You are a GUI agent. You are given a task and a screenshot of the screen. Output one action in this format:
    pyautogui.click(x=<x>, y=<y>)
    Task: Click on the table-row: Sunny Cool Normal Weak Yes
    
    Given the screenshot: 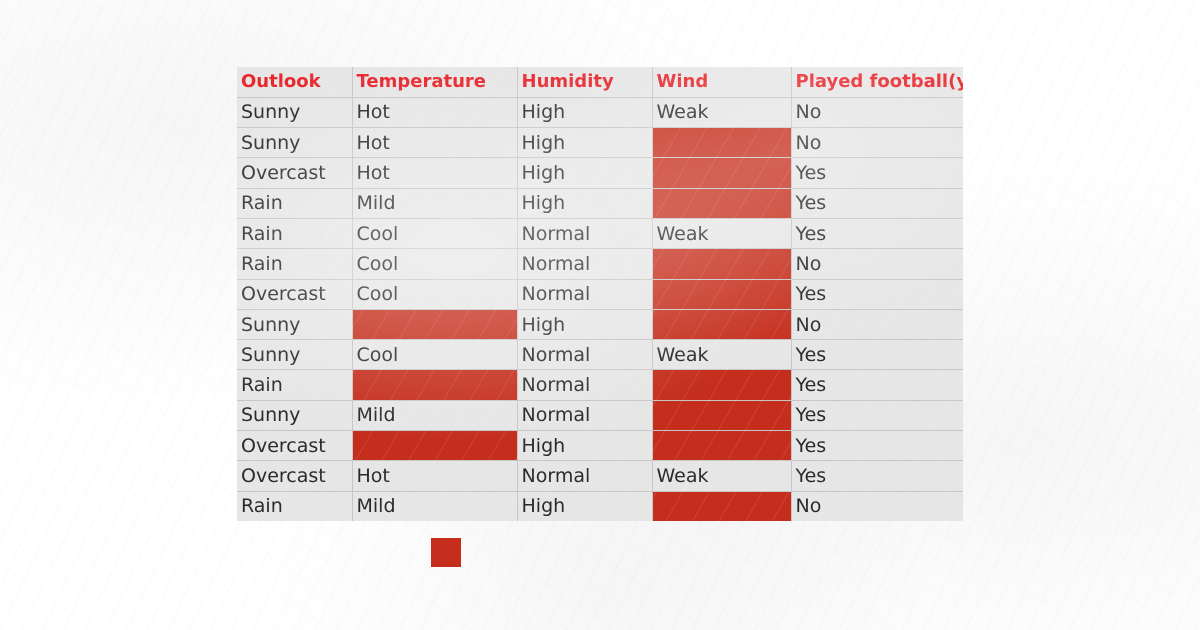 What is the action you would take?
    pyautogui.click(x=600, y=355)
    